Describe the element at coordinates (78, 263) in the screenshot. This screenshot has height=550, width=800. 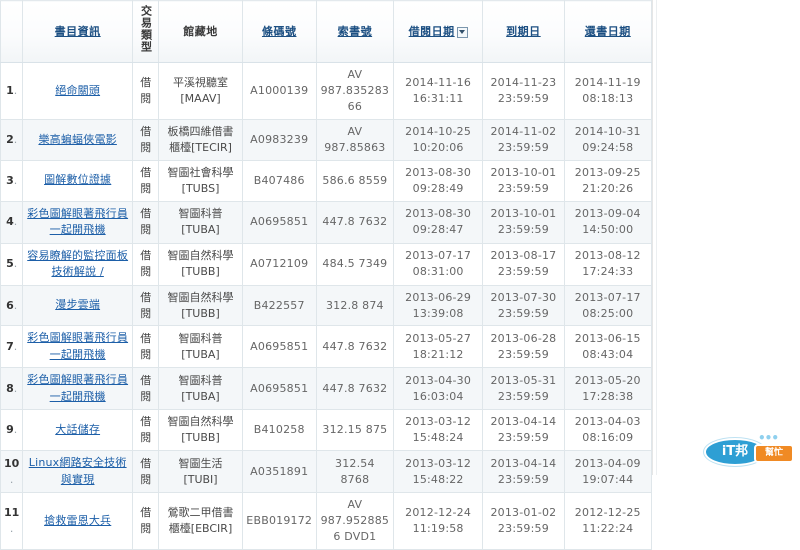
I see `title-link: 容易瞭解的監控面板技術解說 /` at that location.